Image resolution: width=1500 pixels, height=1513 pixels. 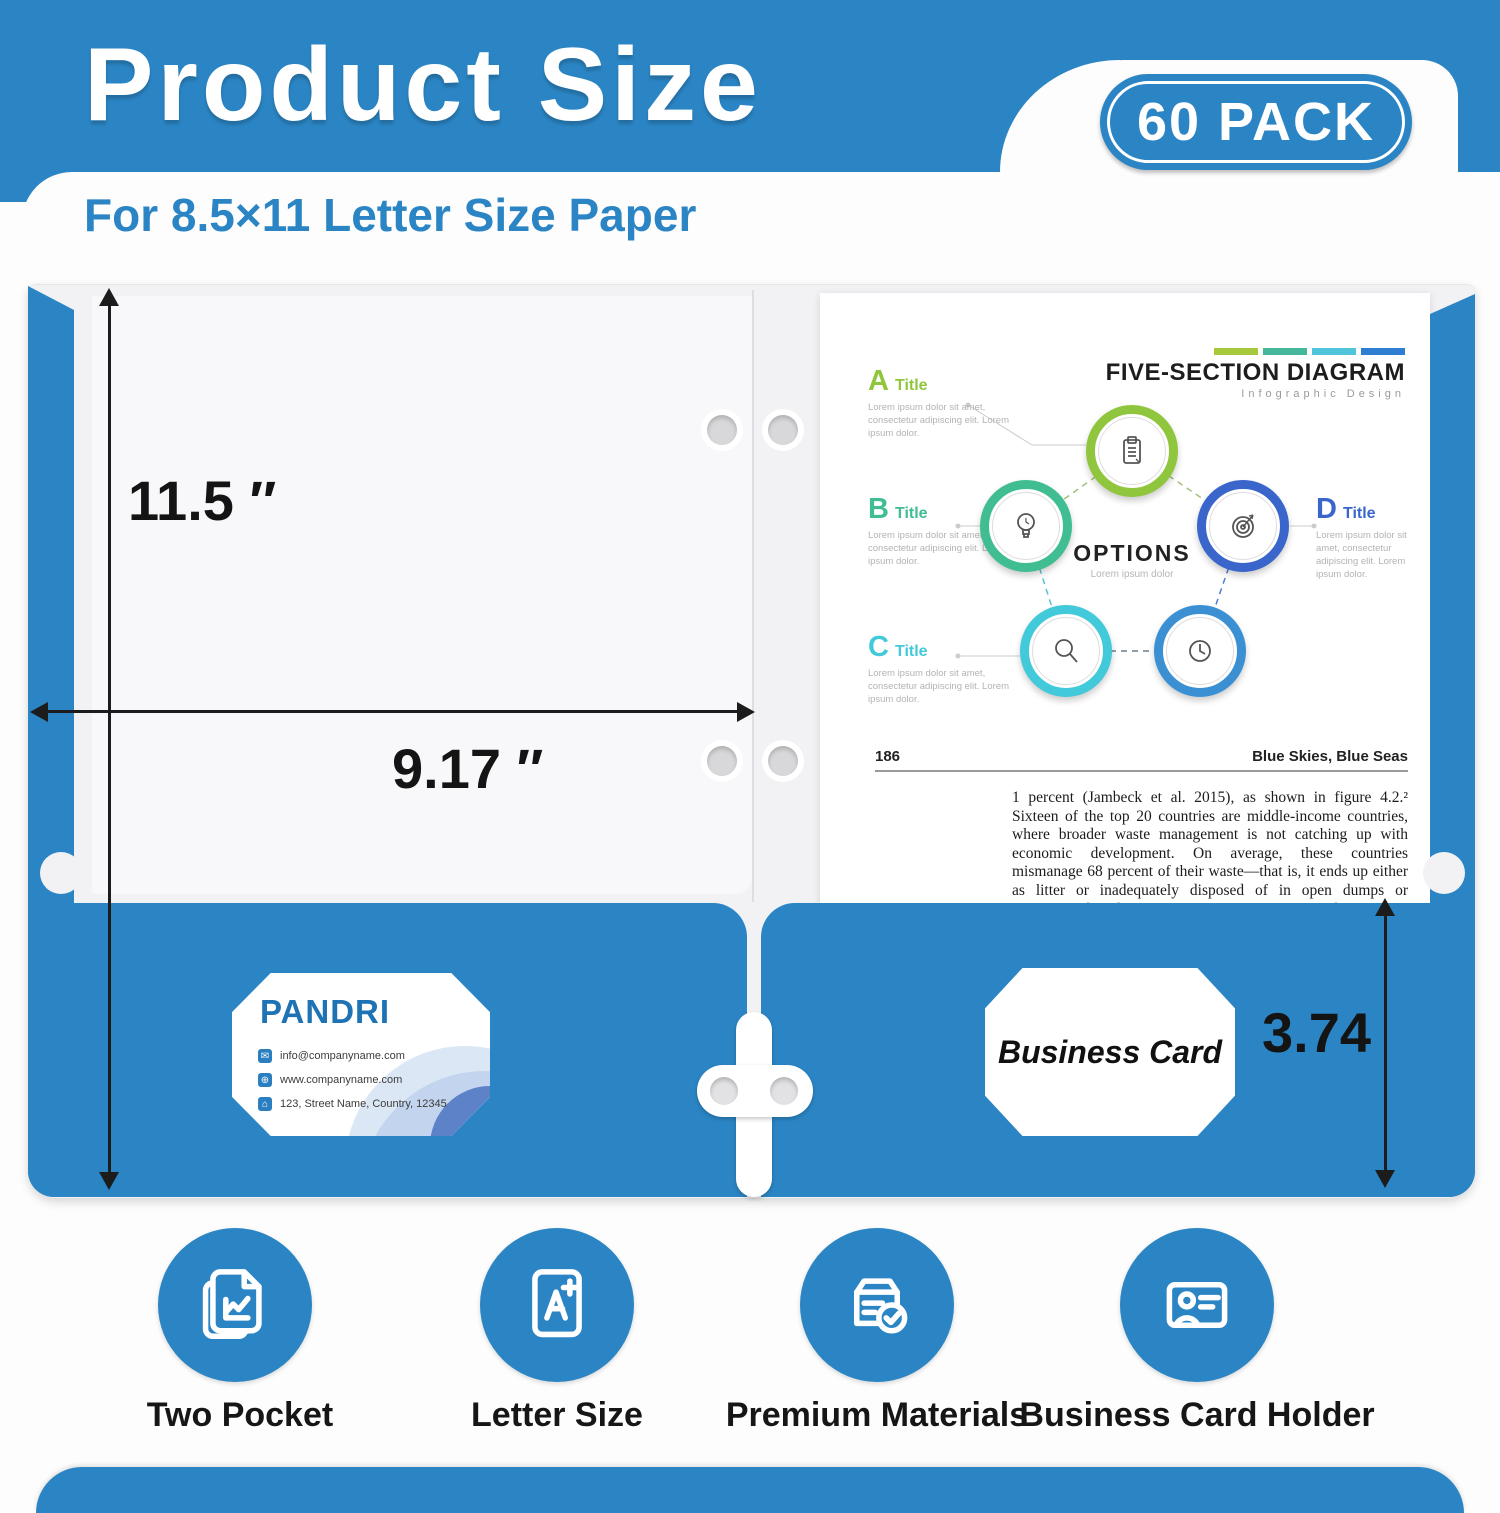 I want to click on card-address: 123, Street Name, Country, 12345, so click(x=363, y=1104).